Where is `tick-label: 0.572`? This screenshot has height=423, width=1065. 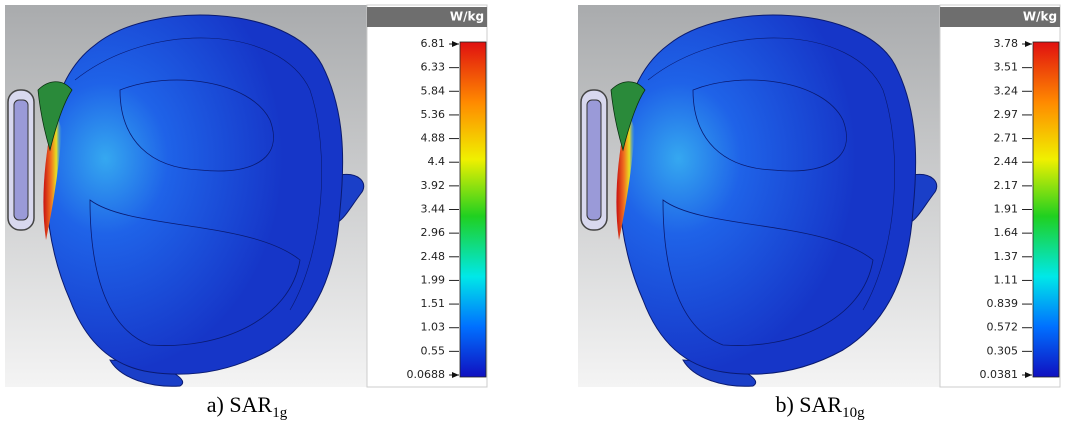 tick-label: 0.572 is located at coordinates (1003, 327).